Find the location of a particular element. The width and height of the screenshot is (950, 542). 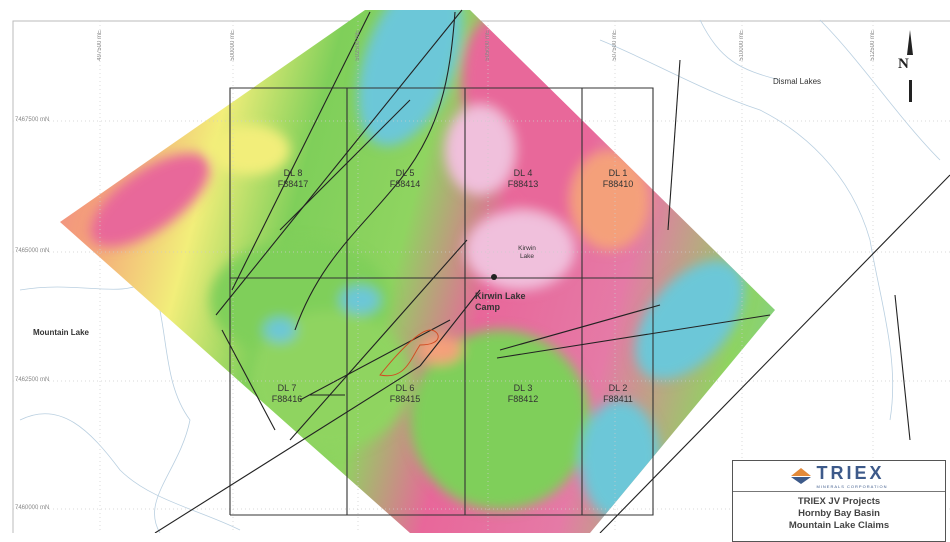

camp-icon is located at coordinates (494, 277).